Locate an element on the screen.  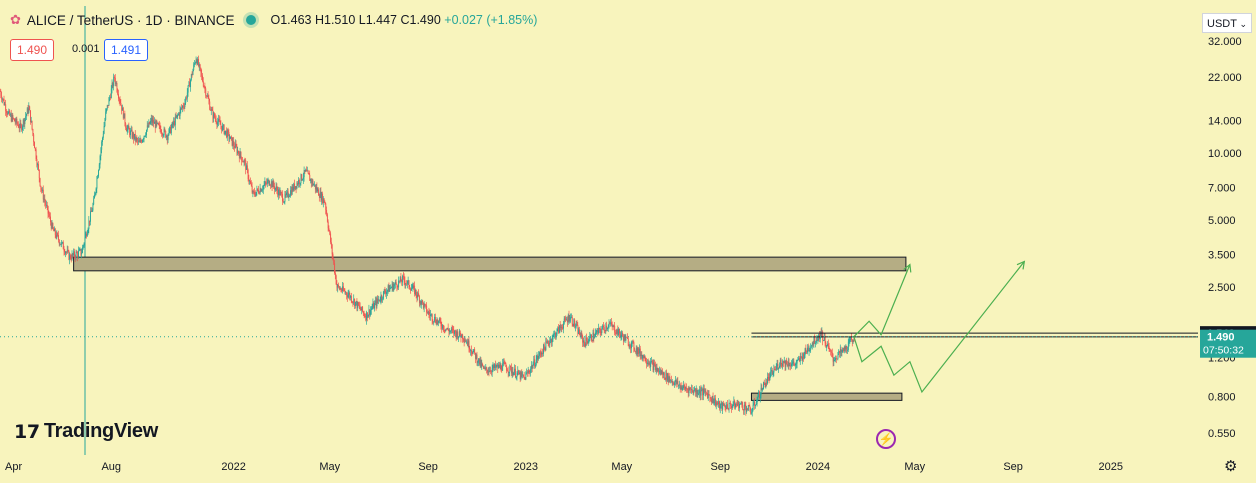
buy-button: 1.491 is located at coordinates (126, 50).